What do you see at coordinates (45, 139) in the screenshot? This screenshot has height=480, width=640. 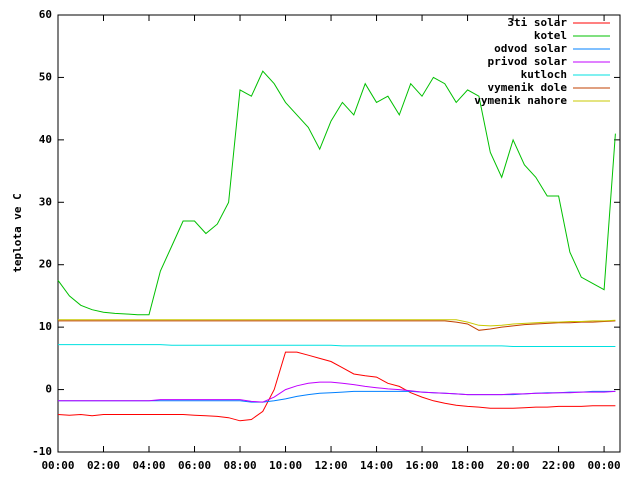 I see `y-tick-label: 40` at bounding box center [45, 139].